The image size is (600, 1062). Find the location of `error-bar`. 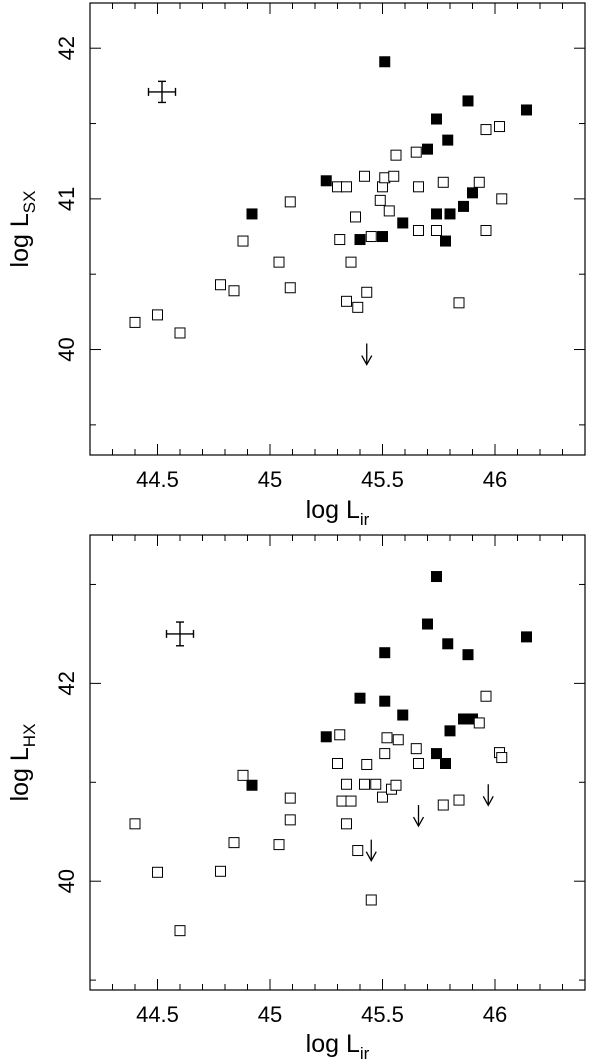

error-bar is located at coordinates (180, 634).